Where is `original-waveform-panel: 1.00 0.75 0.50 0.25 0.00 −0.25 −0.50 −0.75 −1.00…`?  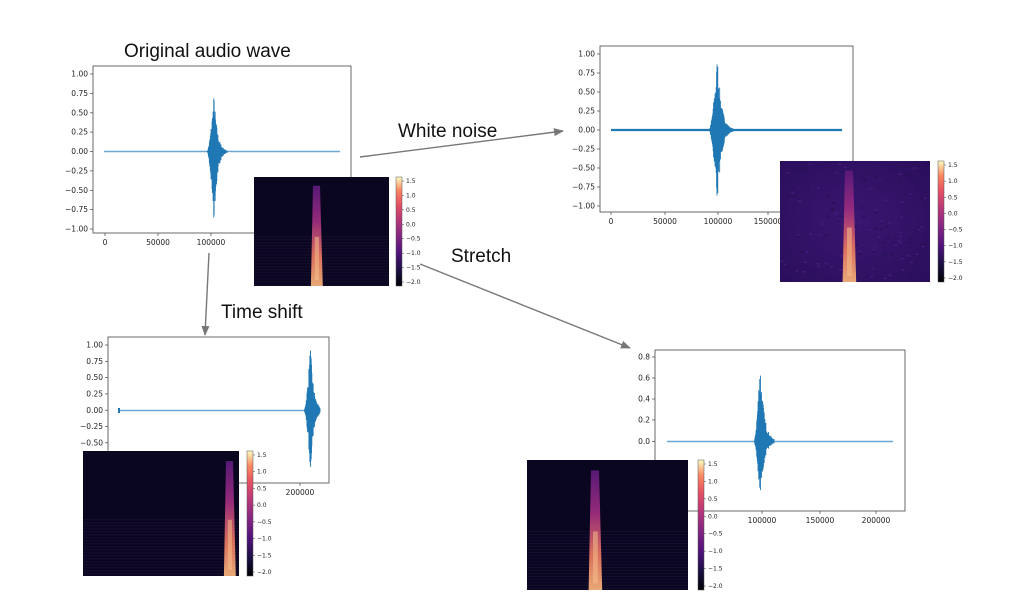
original-waveform-panel: 1.00 0.75 0.50 0.25 0.00 −0.25 −0.50 −0.75 −1.00… is located at coordinates (208, 156).